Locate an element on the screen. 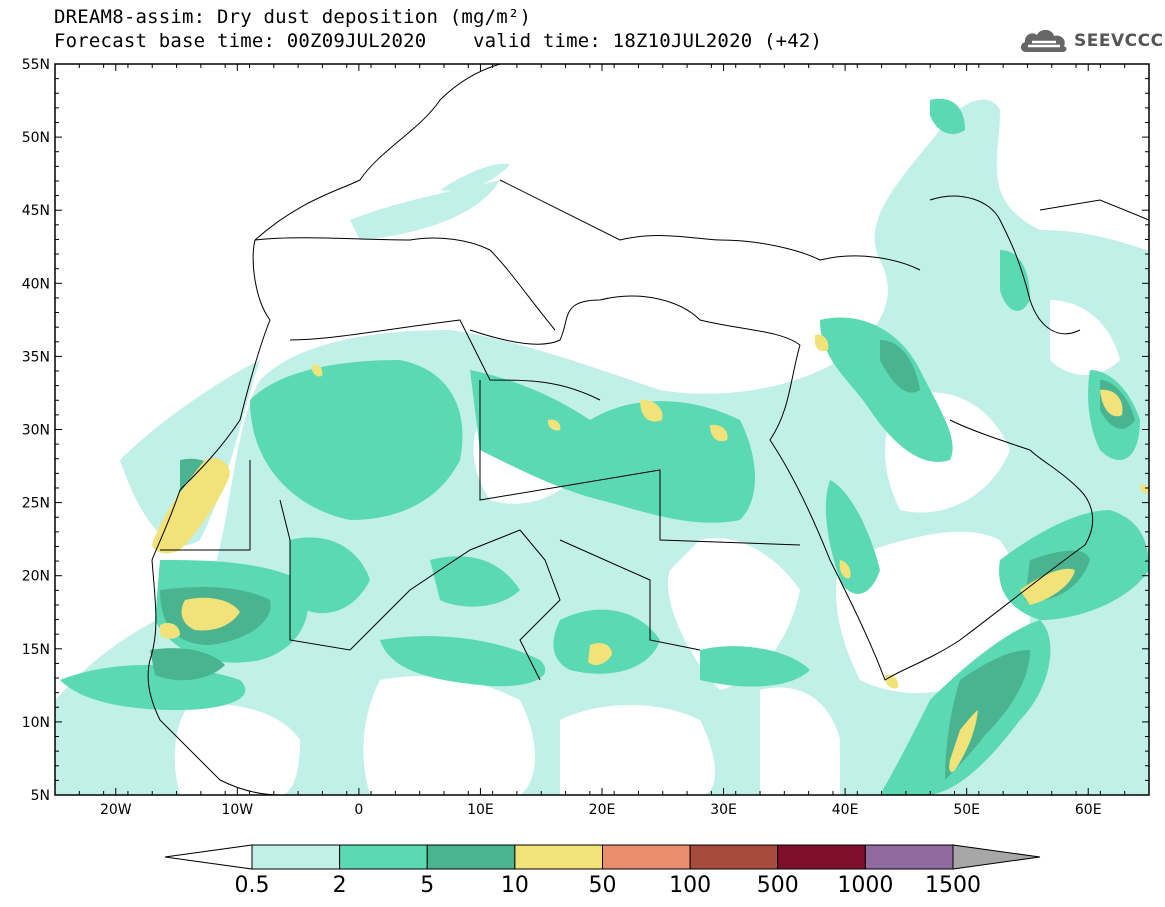 The image size is (1165, 907). lon-label: 0 is located at coordinates (358, 810).